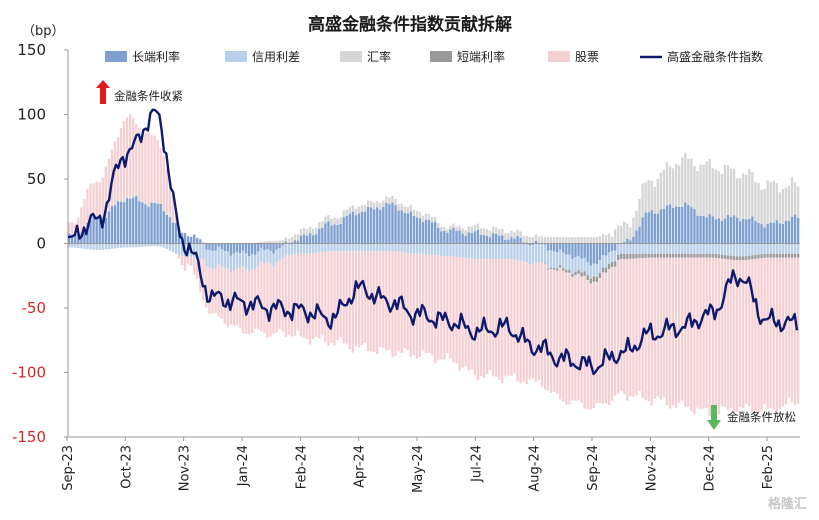 The width and height of the screenshot is (819, 520). Describe the element at coordinates (301, 467) in the screenshot. I see `x-tick-label: Feb-24` at that location.